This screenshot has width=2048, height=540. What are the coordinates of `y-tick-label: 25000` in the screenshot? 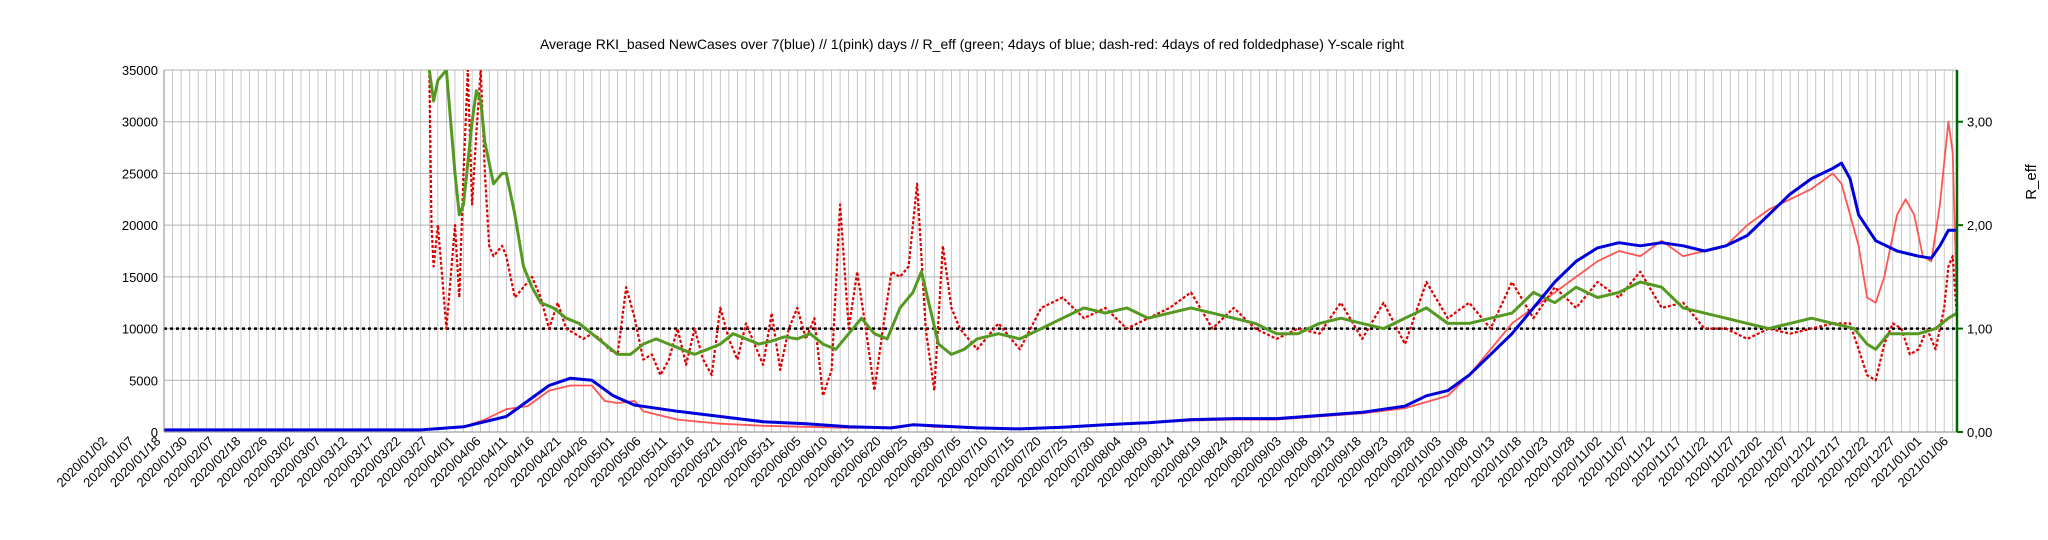 It's located at (140, 173).